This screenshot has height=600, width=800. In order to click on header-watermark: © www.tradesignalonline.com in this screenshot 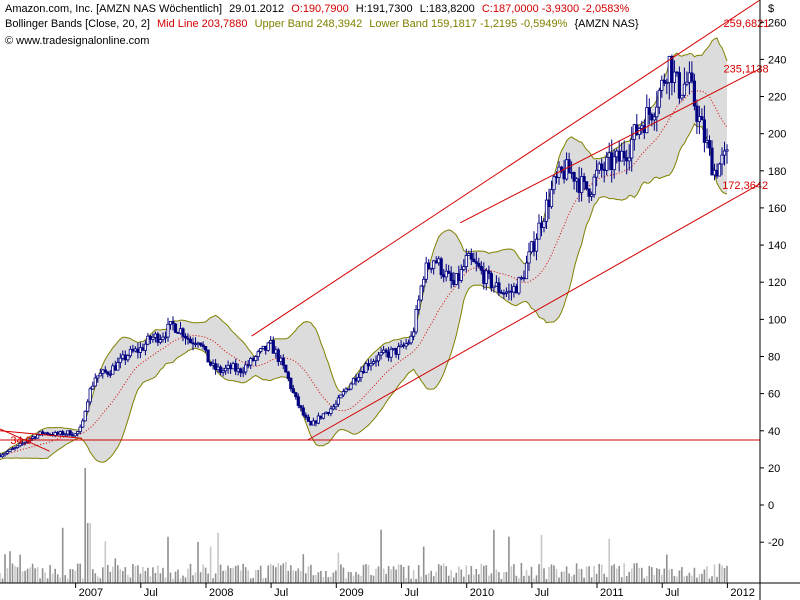, I will do `click(77, 41)`.